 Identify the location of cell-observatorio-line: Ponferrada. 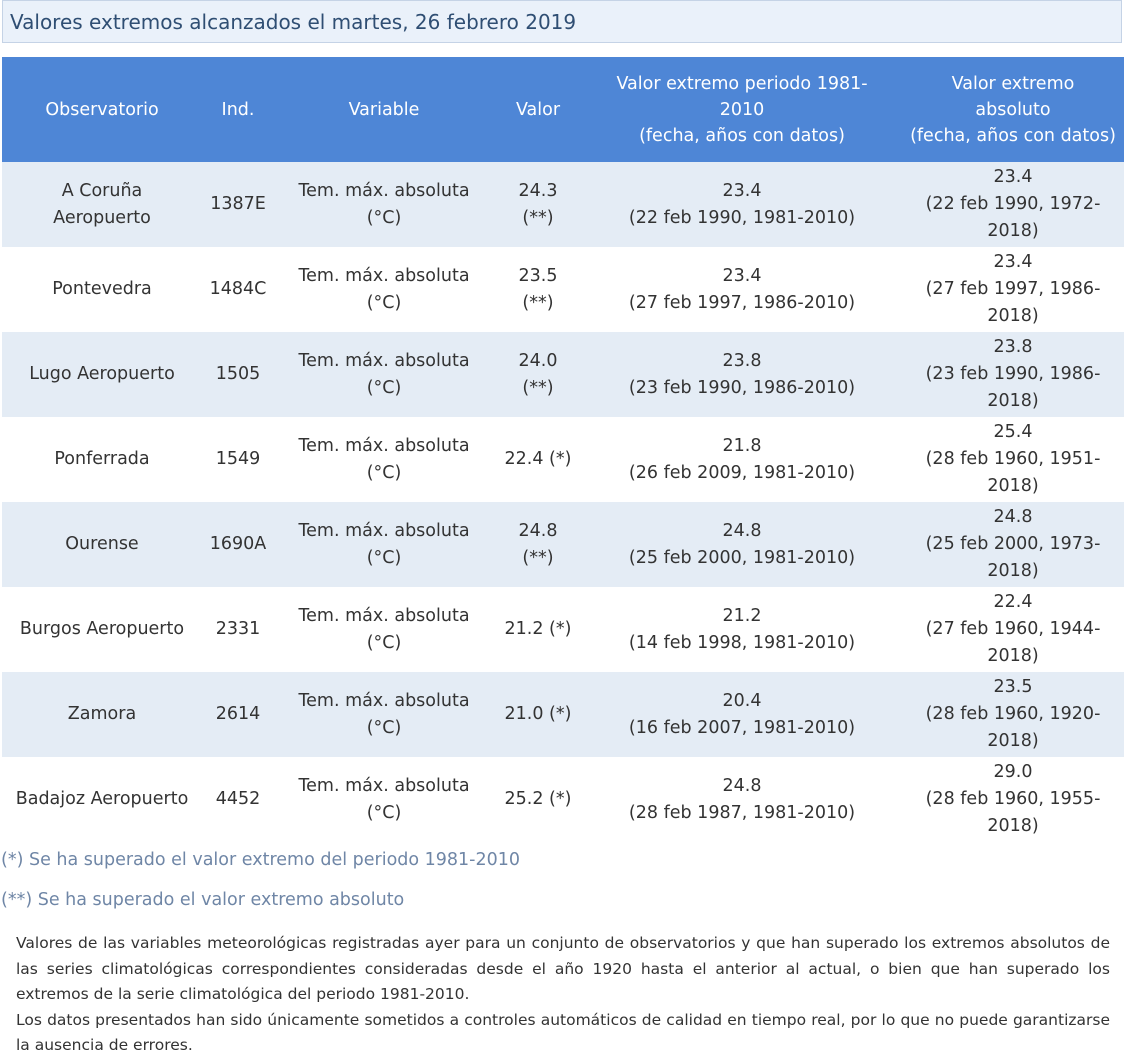
(102, 459).